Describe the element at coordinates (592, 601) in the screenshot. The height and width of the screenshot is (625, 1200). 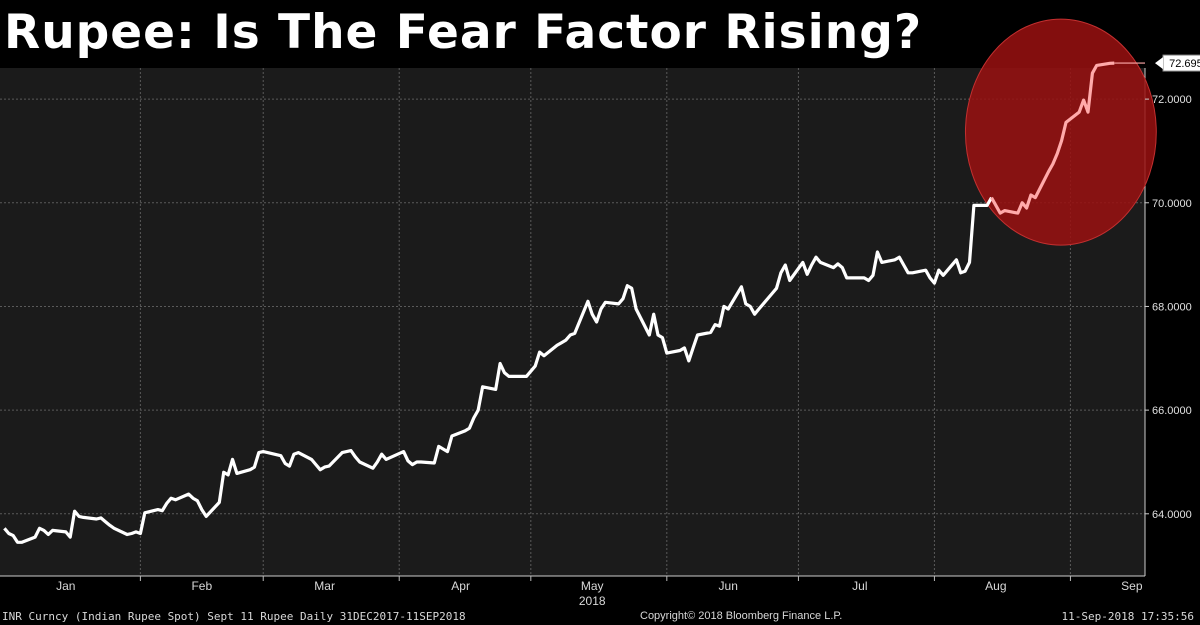
I see `x-axis-label: 2018` at that location.